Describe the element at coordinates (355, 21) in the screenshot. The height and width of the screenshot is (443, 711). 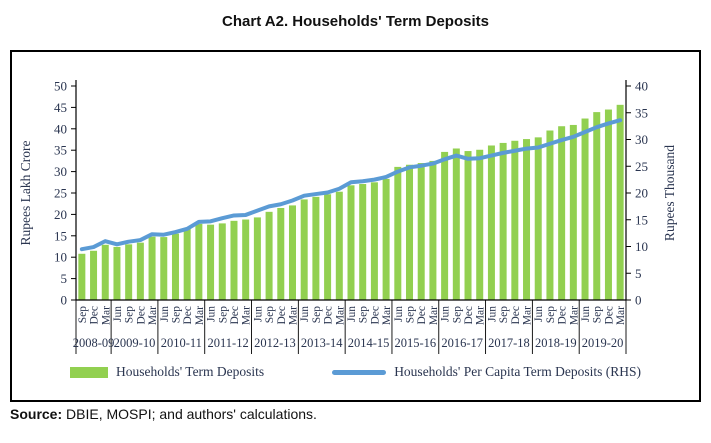
I see `chart-title: Chart A2. Households' Term Deposits` at that location.